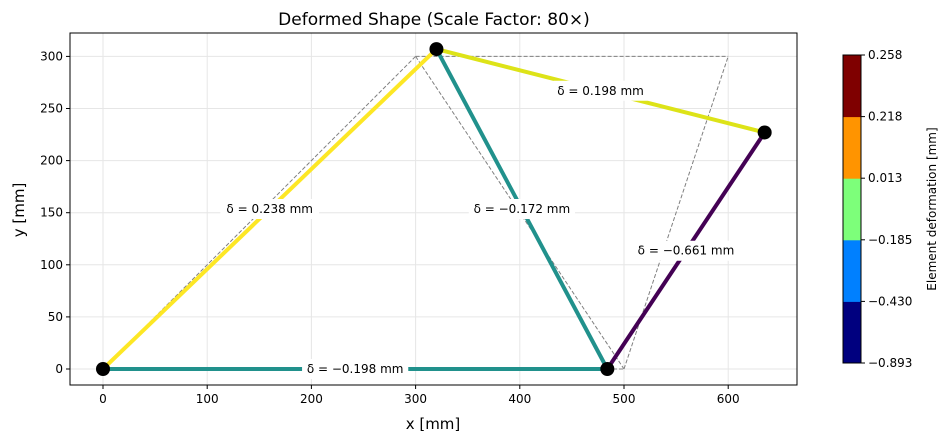  I want to click on colorbar-tick-label: −0.430, so click(890, 301).